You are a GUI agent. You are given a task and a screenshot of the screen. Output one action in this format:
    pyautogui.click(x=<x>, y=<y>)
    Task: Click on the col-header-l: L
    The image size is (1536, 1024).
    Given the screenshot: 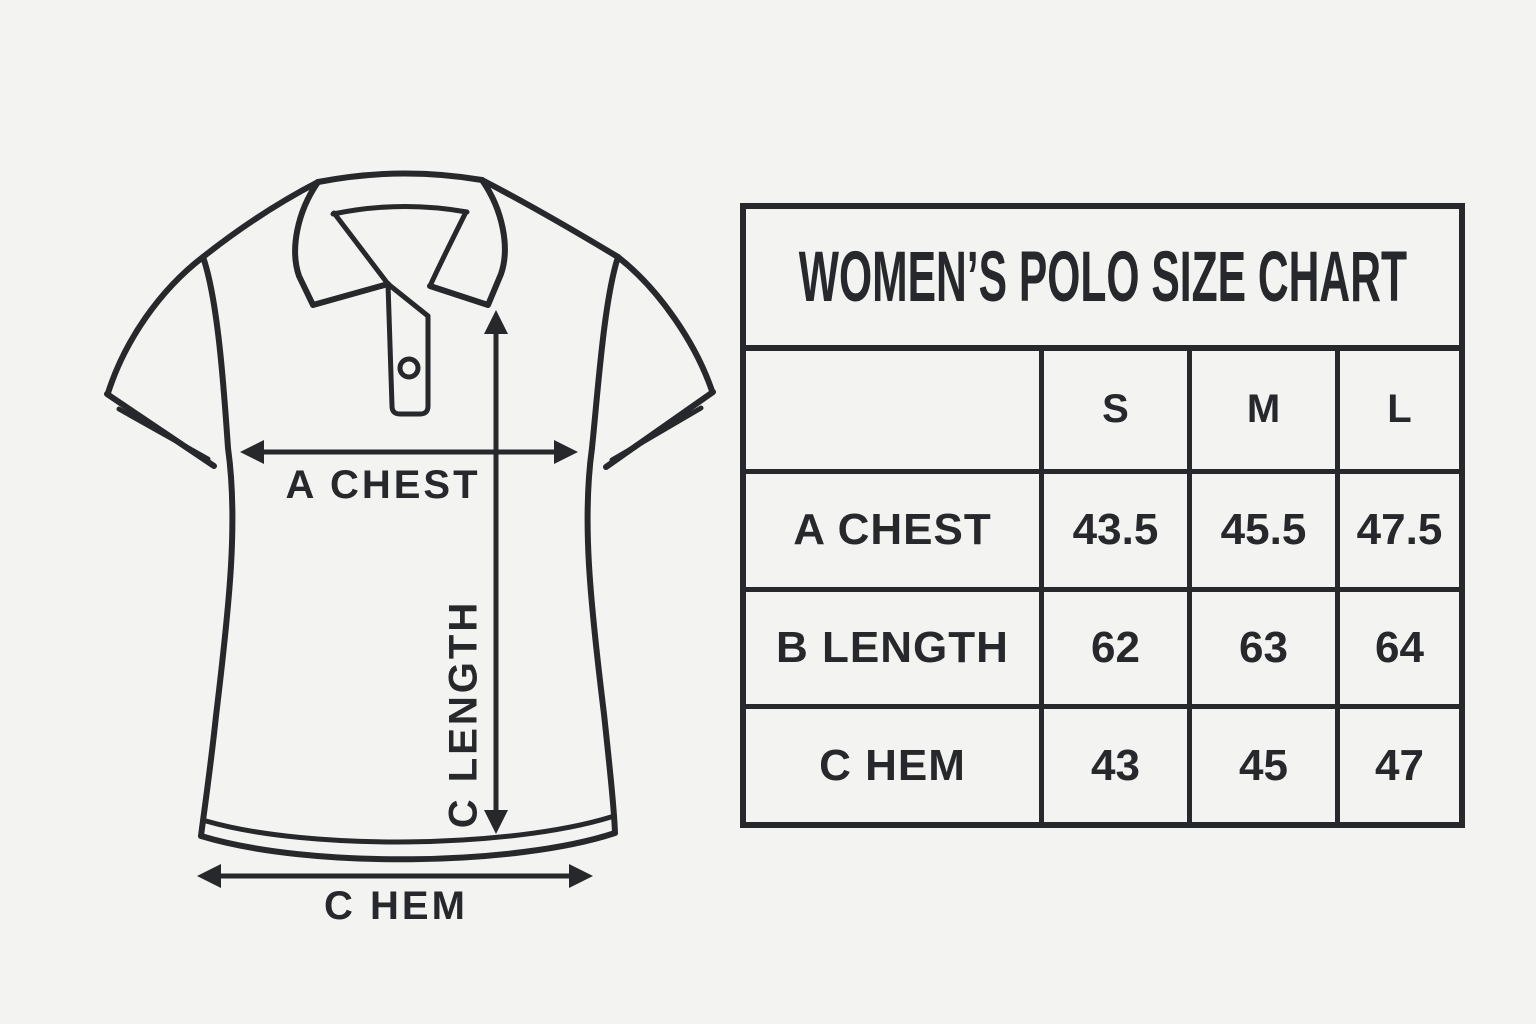 What is the action you would take?
    pyautogui.click(x=1397, y=410)
    